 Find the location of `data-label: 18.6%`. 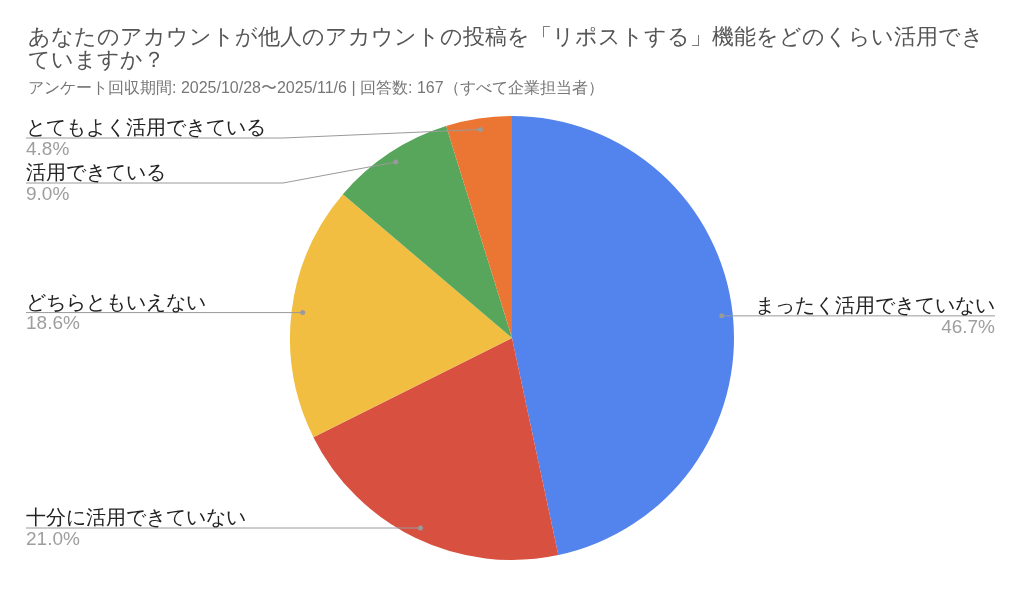

data-label: 18.6% is located at coordinates (53, 323).